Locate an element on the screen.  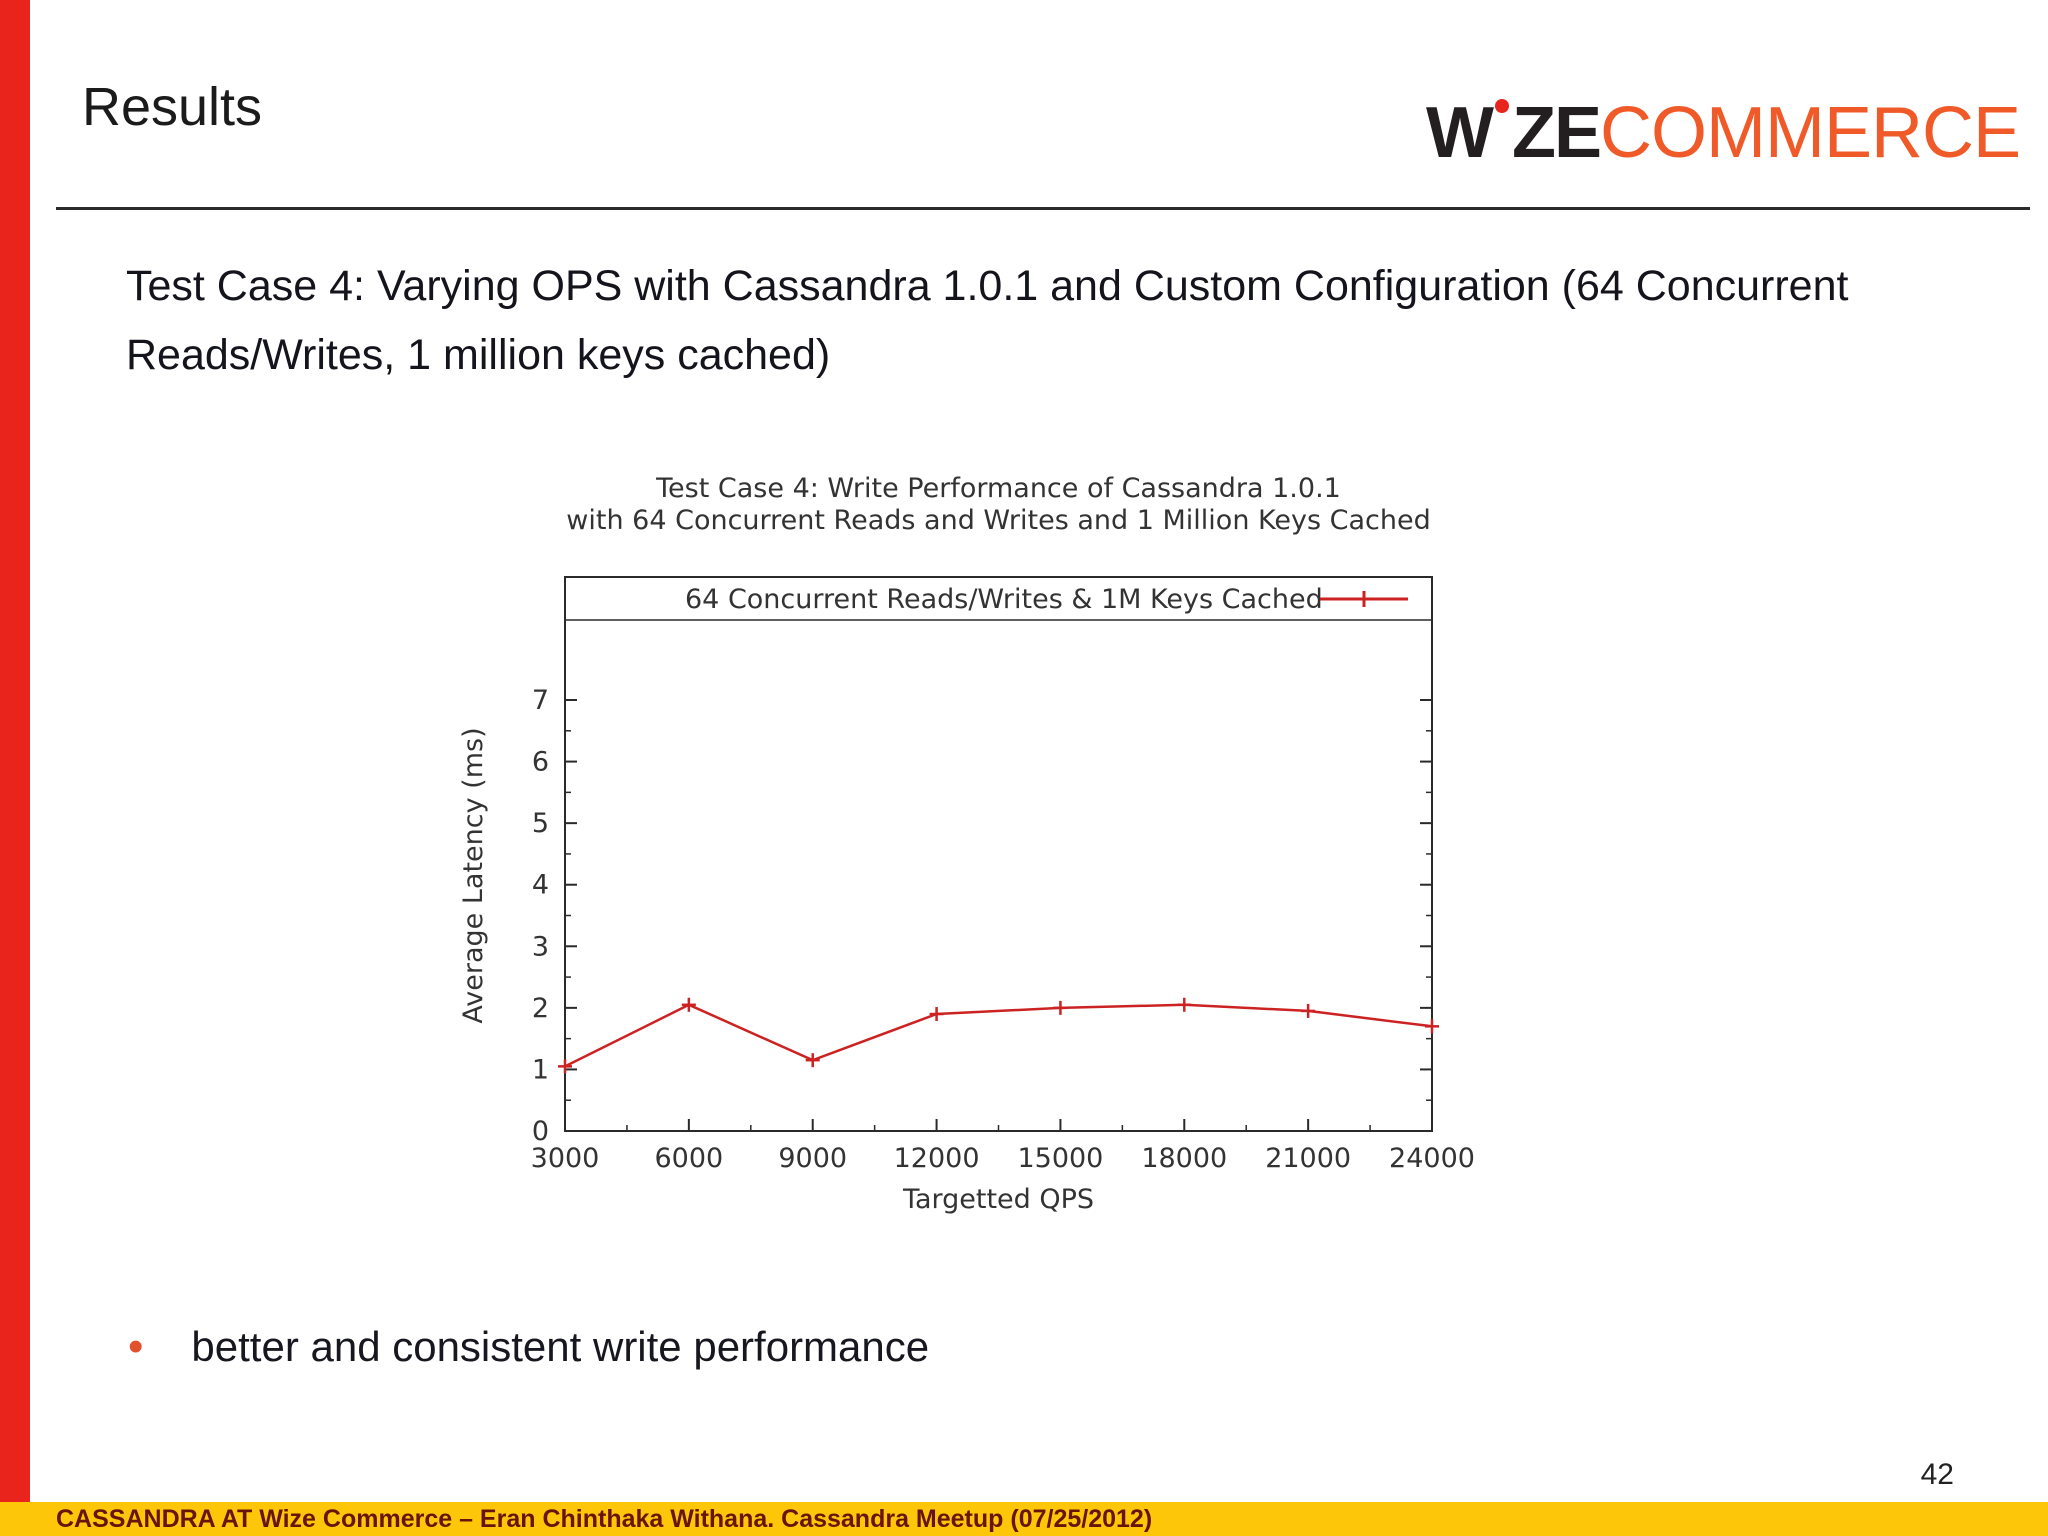
x-tick-label: 3000 is located at coordinates (565, 1158).